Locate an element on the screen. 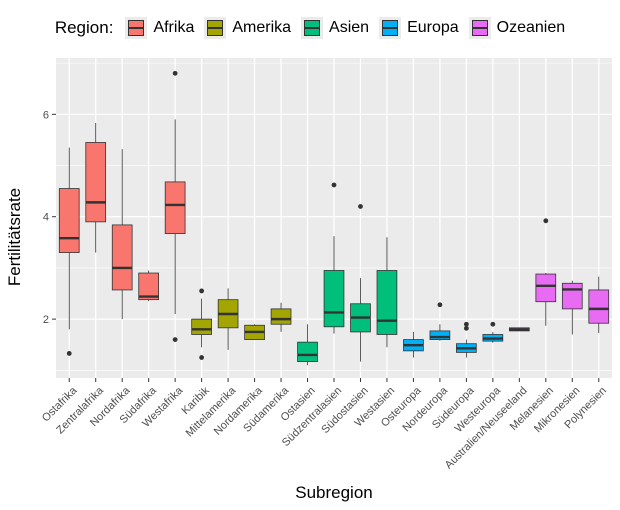  legend-title: Region: is located at coordinates (84, 27).